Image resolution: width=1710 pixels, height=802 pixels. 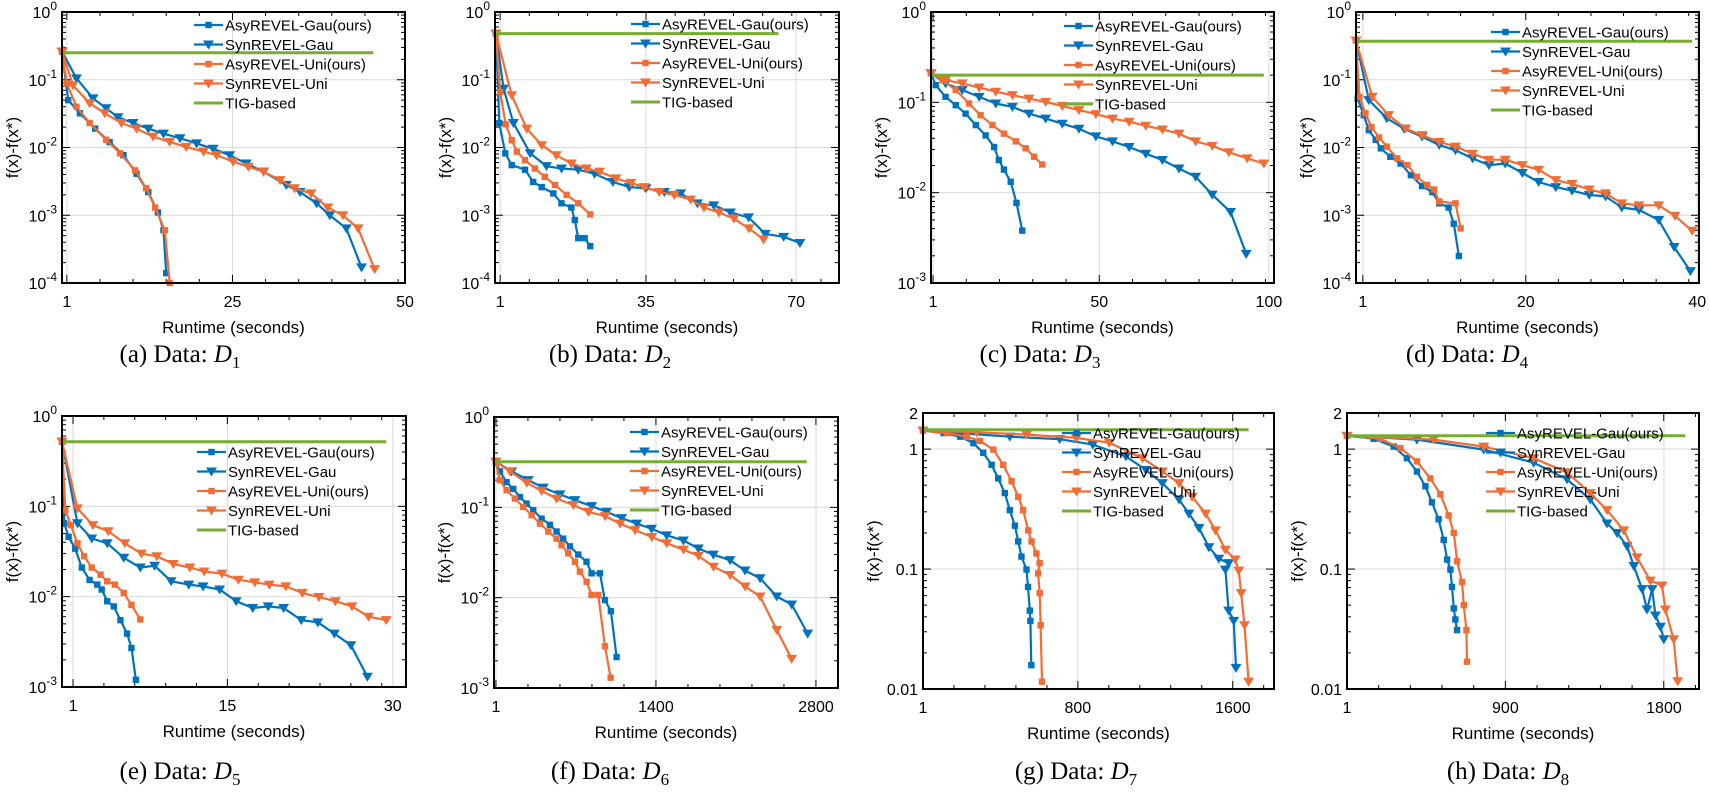 I want to click on y-tick-label: 10⁻¹, so click(x=912, y=100).